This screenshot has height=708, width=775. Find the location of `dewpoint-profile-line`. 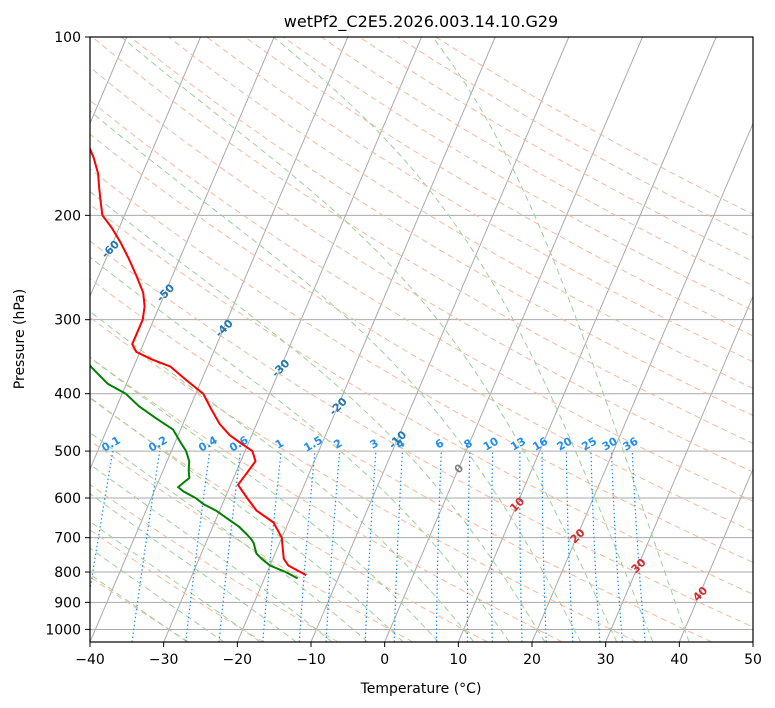

dewpoint-profile-line is located at coordinates (194, 472).